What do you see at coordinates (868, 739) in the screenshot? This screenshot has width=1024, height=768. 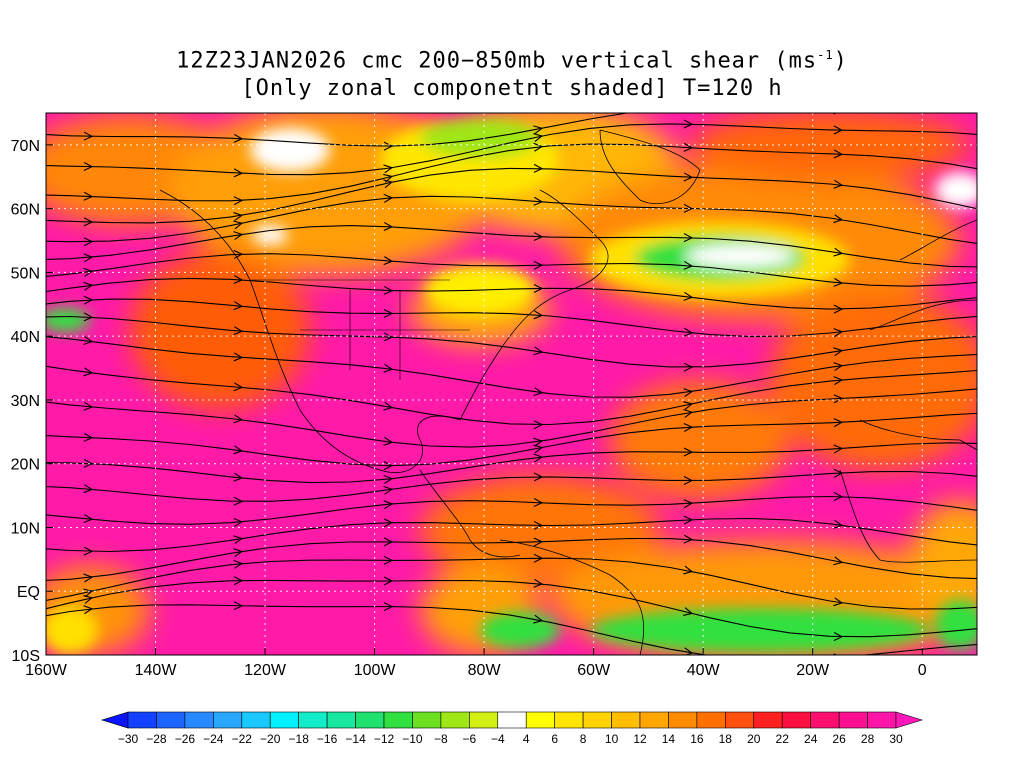 I see `colorbar-label: 28` at bounding box center [868, 739].